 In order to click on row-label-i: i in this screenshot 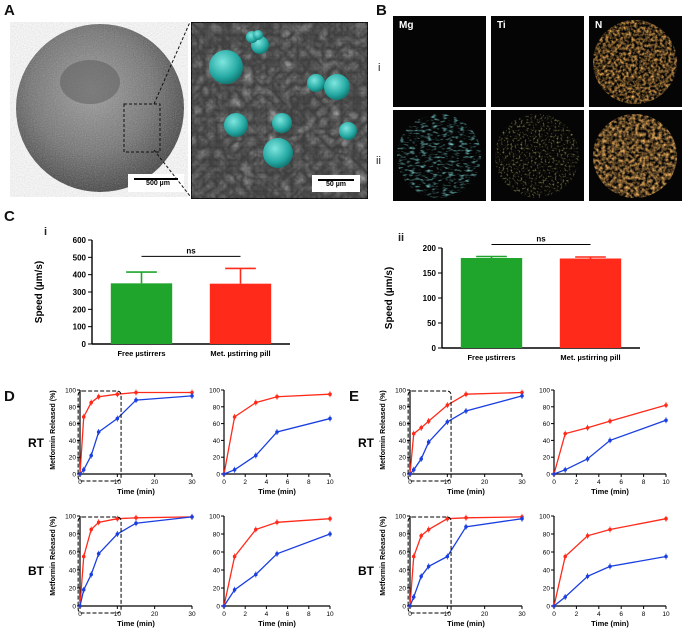, I will do `click(379, 68)`.